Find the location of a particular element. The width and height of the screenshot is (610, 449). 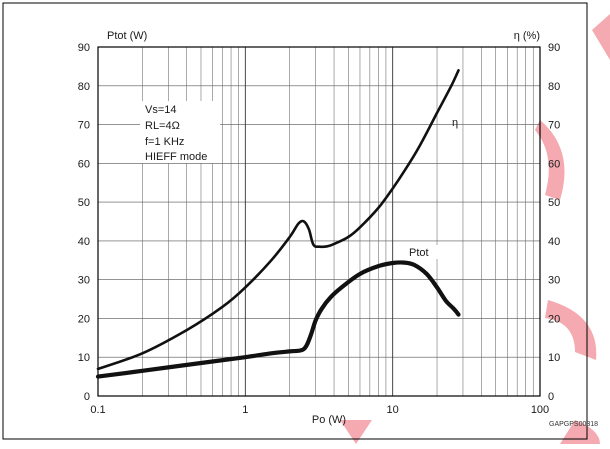

right-tick-label: 70 is located at coordinates (554, 126).